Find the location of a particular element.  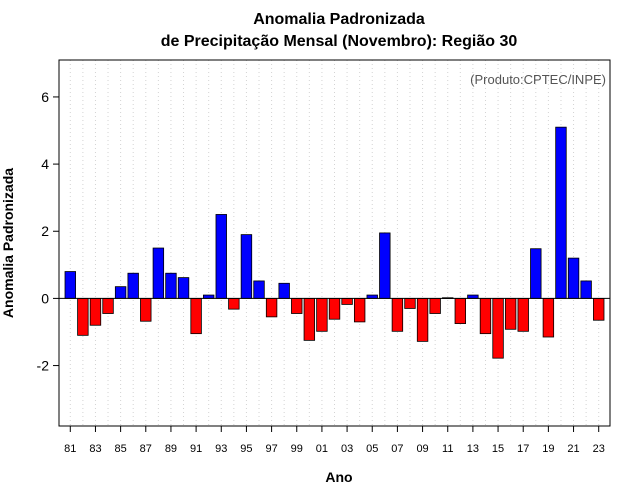

x-tick-label: 19 is located at coordinates (548, 449).